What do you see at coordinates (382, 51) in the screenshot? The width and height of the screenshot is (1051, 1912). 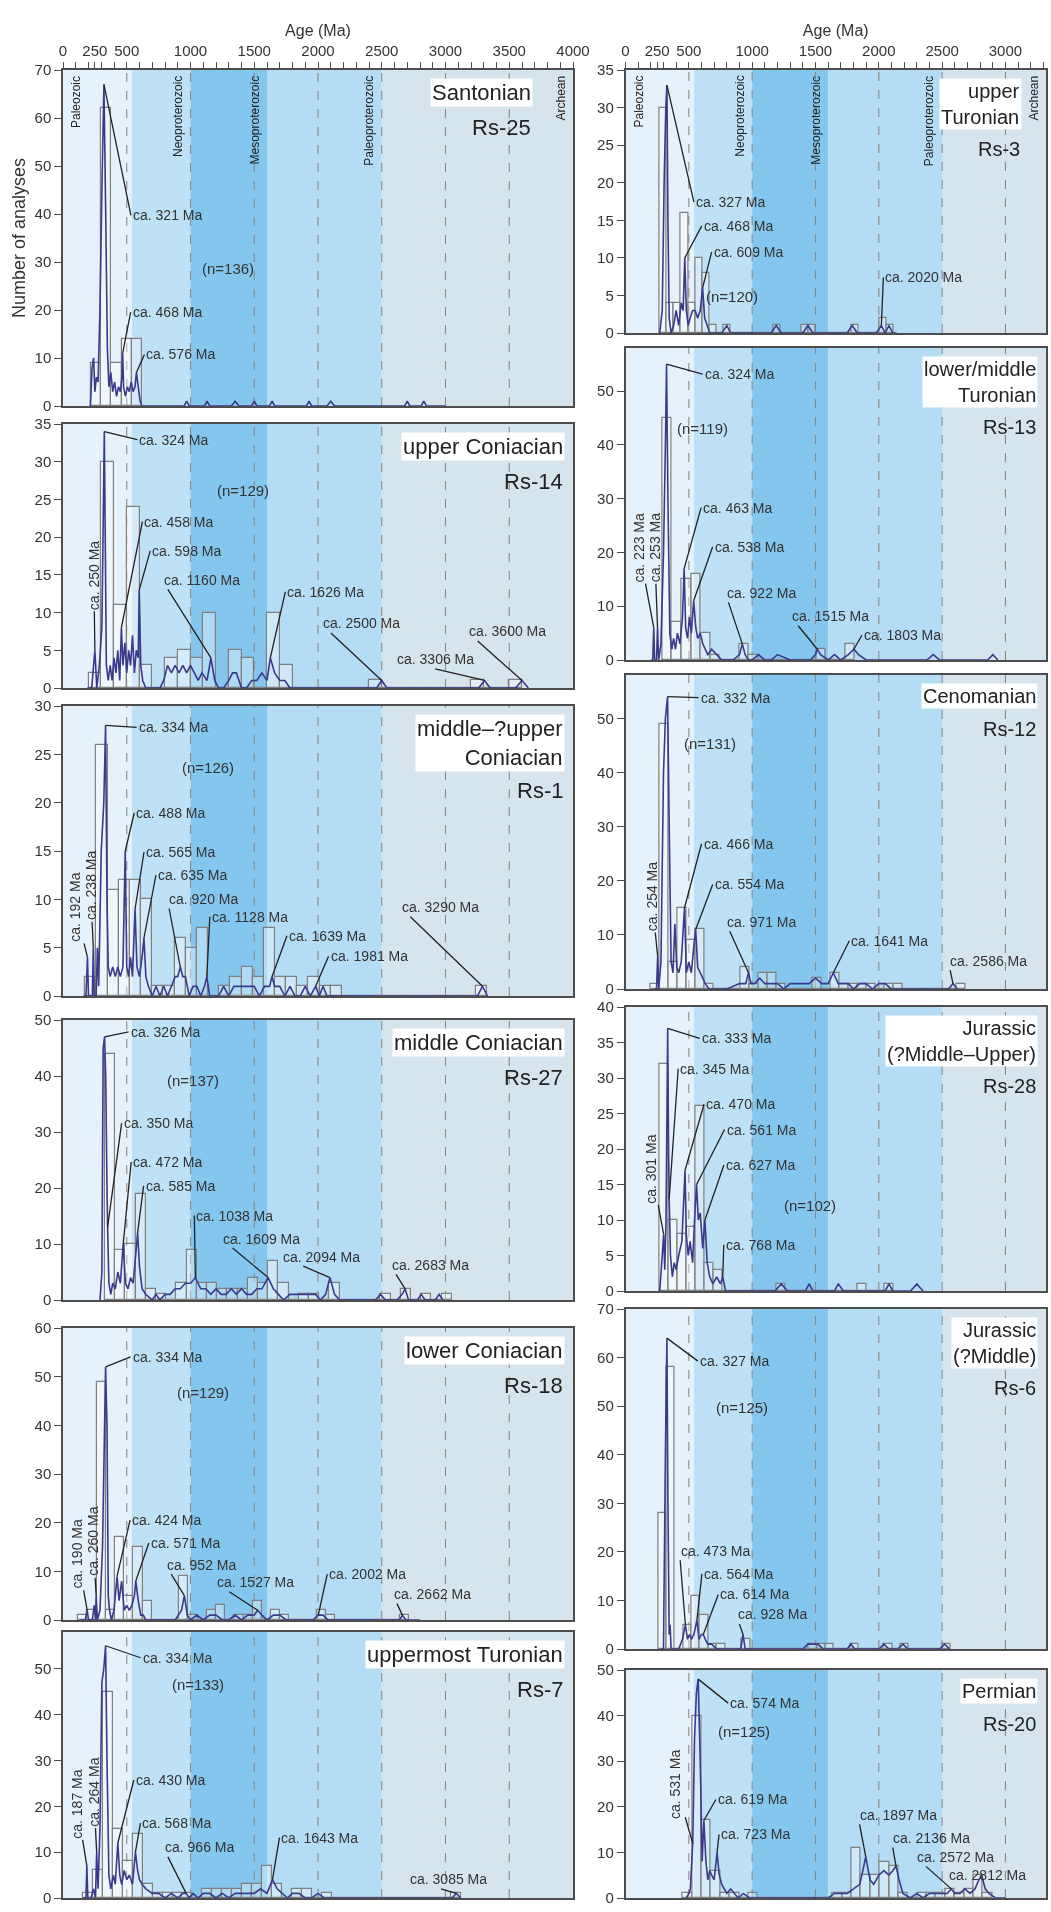 I see `x-tick-label: 2500` at bounding box center [382, 51].